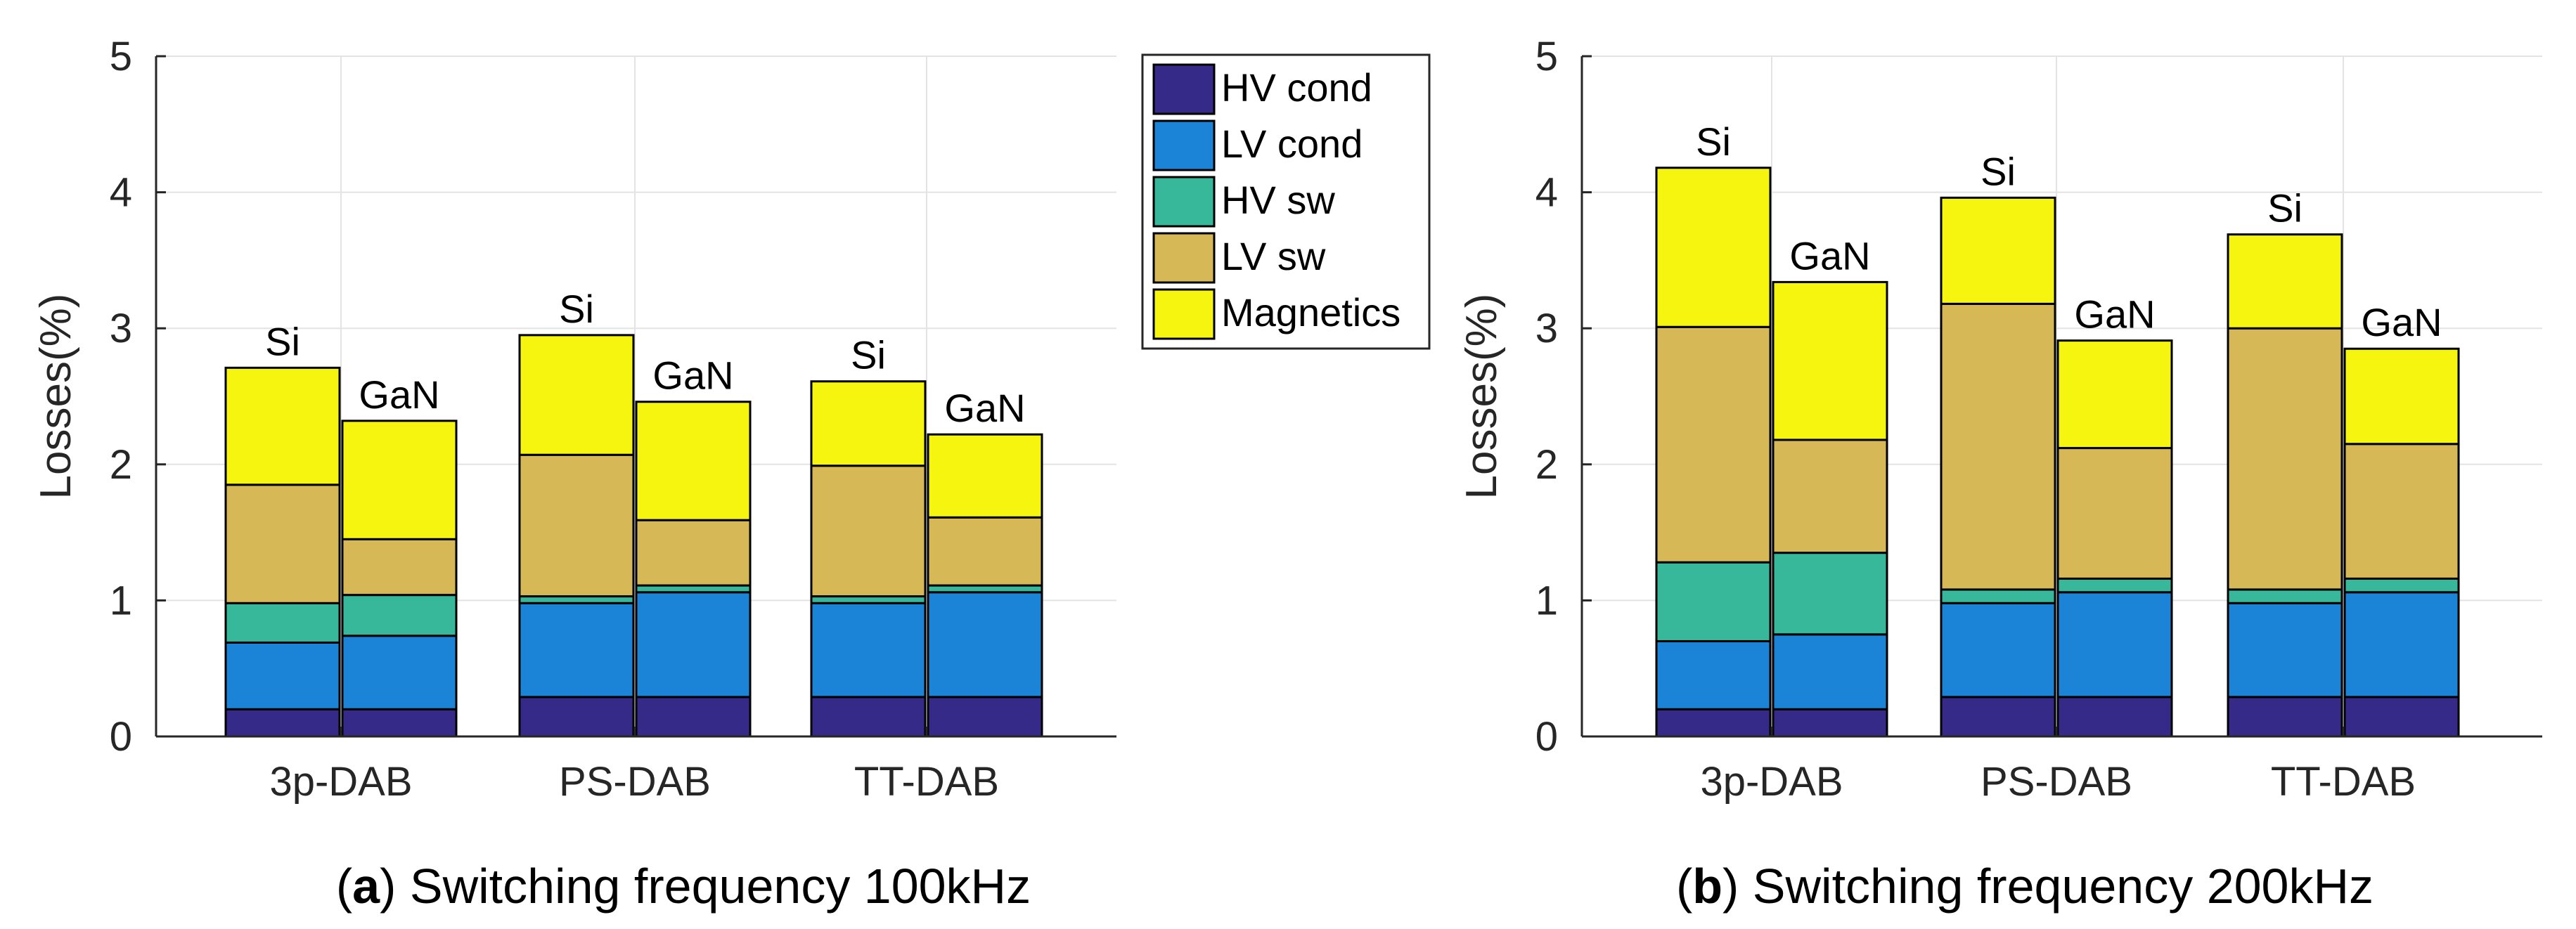  Describe the element at coordinates (1184, 89) in the screenshot. I see `legend-swatch-hv-cond` at that location.